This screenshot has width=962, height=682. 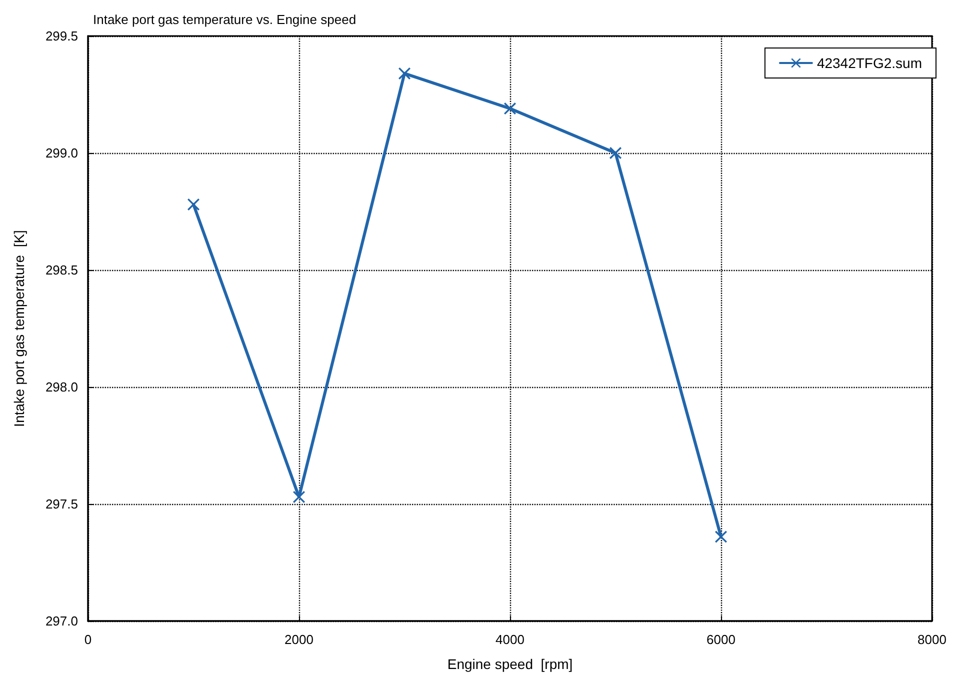 What do you see at coordinates (61, 153) in the screenshot?
I see `y-tick-label: 299.0` at bounding box center [61, 153].